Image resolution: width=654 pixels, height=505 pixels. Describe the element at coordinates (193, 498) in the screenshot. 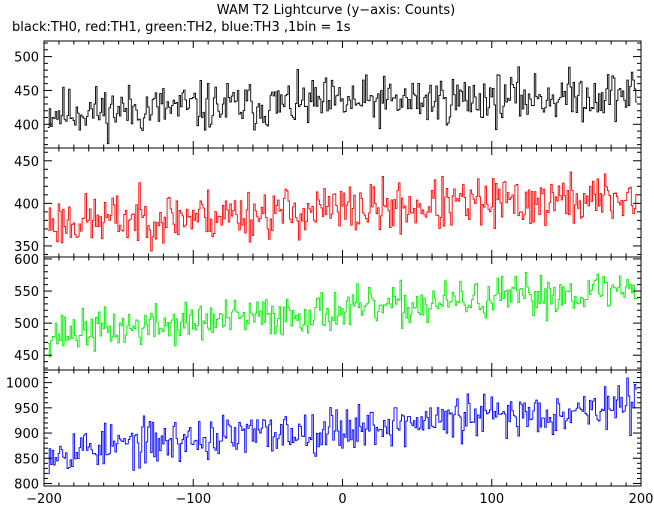

I see `x-tick-label: −100` at that location.